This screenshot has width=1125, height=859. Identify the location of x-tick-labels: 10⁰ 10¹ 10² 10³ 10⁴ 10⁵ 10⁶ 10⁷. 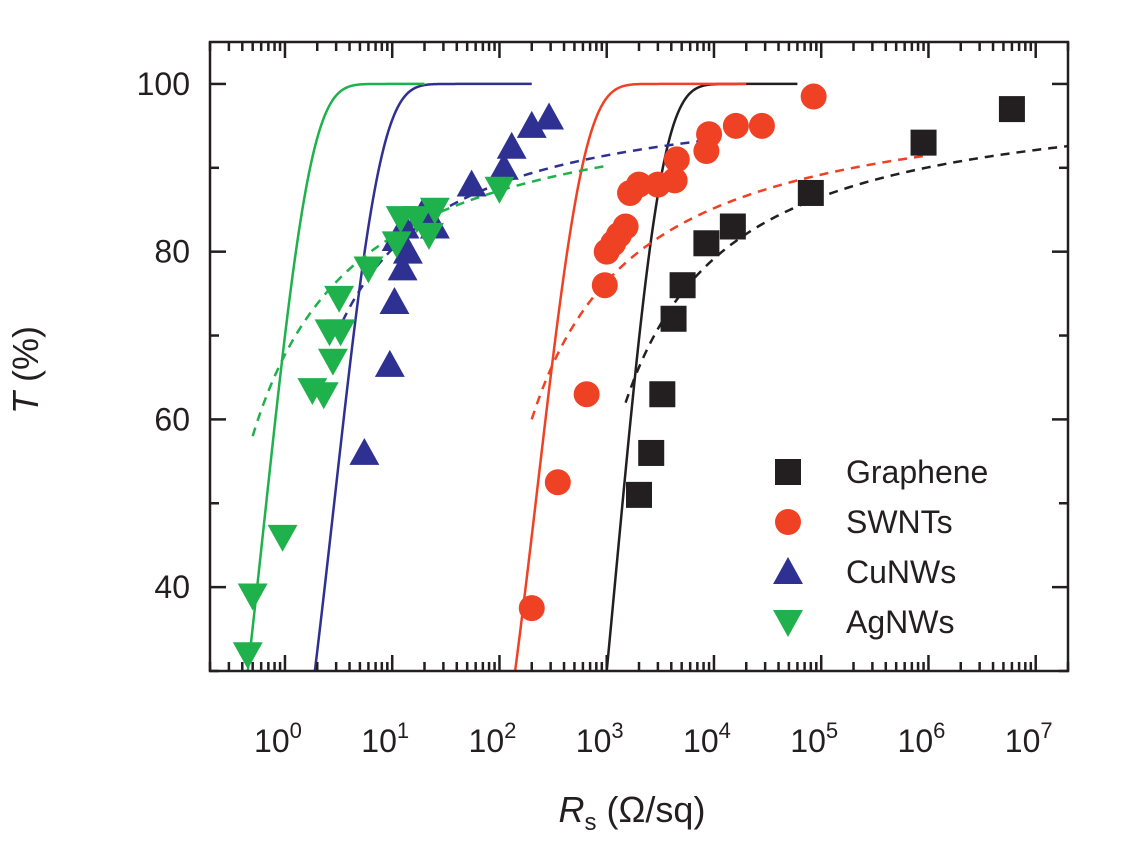
(653, 738).